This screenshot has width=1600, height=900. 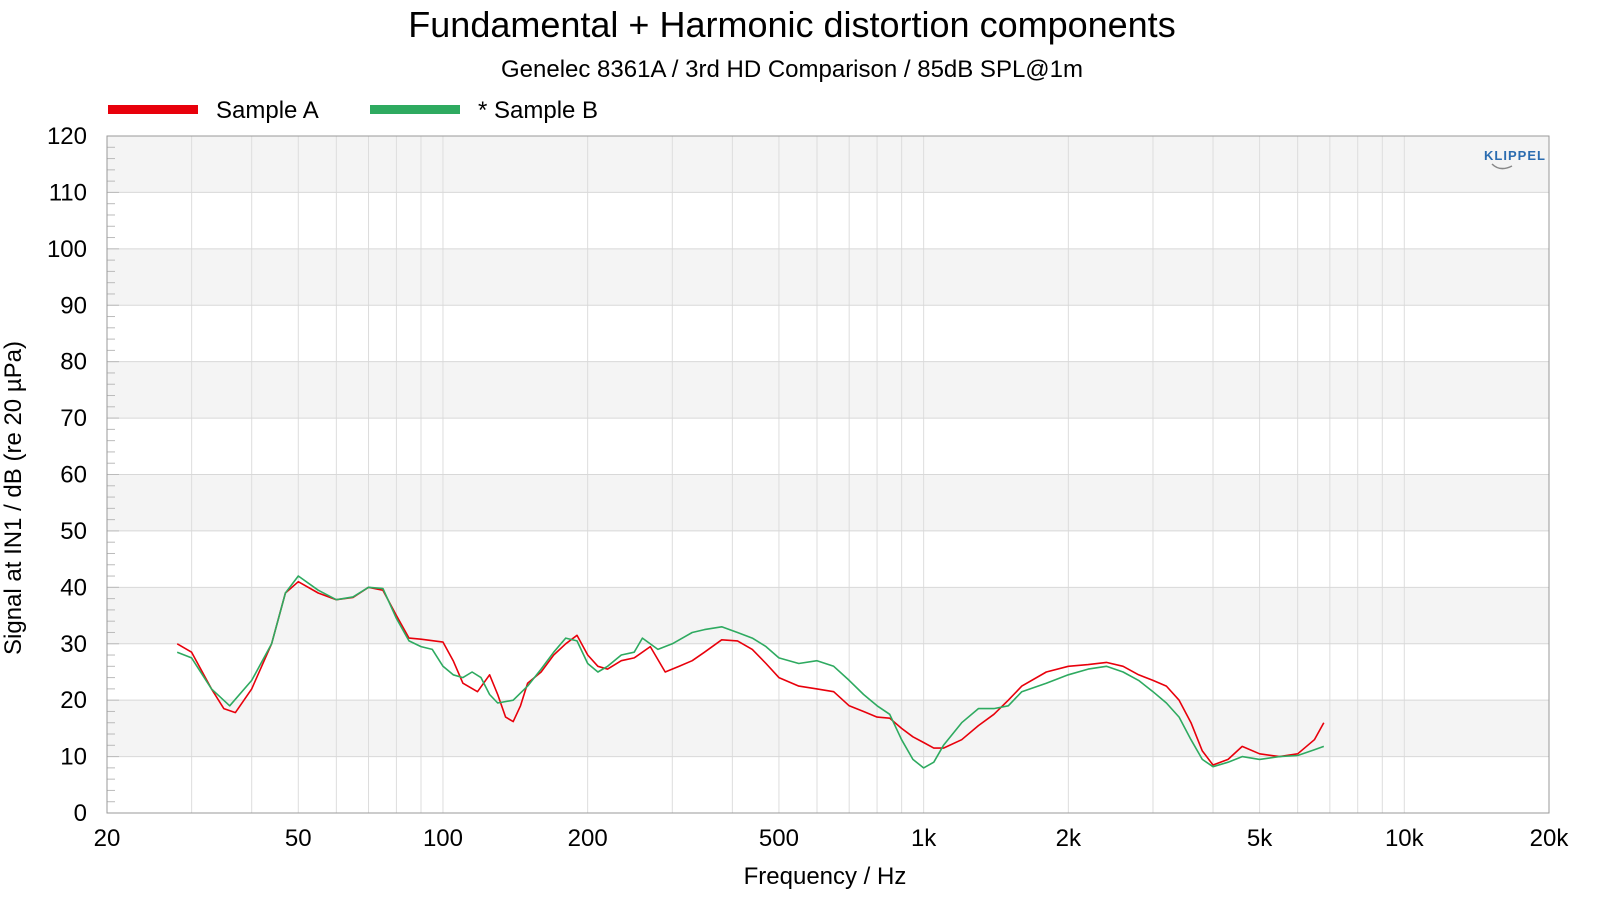 I want to click on y-tick-label: 20, so click(x=73, y=700).